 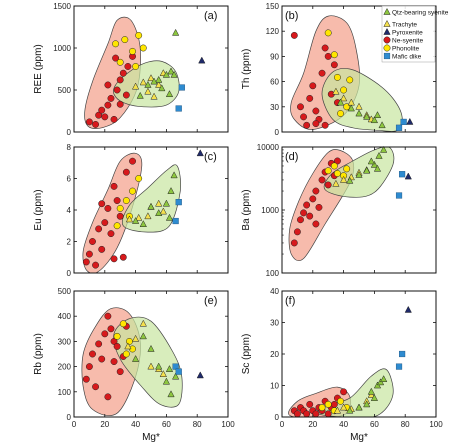 I want to click on panel-label: (b), so click(x=291, y=16).